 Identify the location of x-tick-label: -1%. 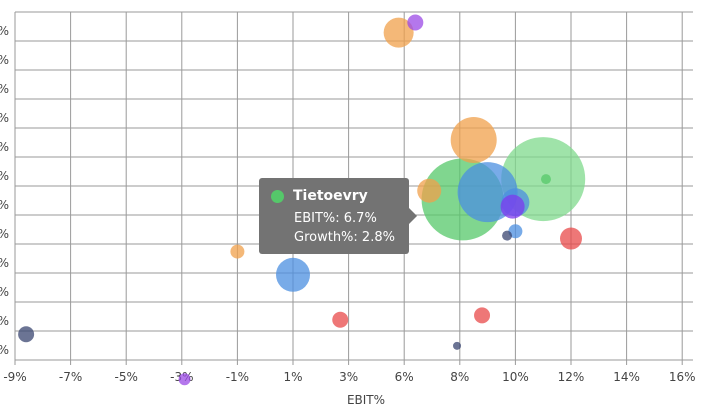
(237, 377).